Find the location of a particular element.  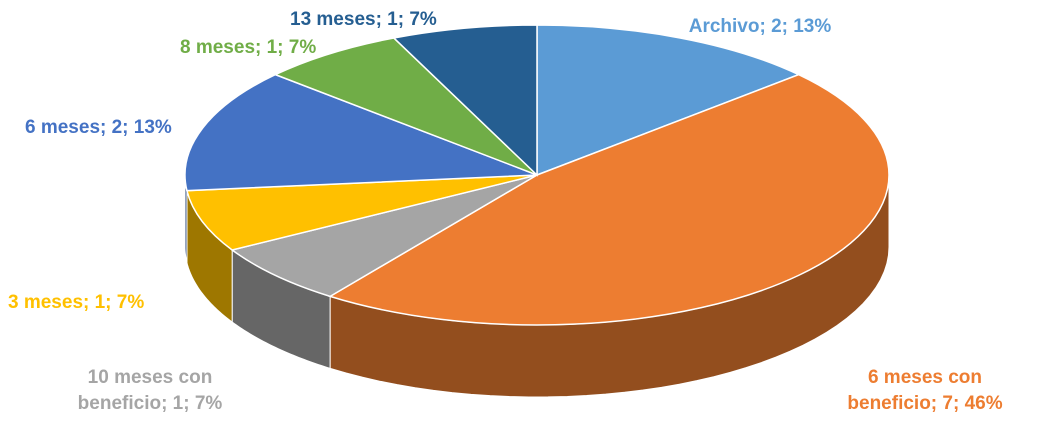

data-label: 8 meses; 1; 7% is located at coordinates (248, 47).